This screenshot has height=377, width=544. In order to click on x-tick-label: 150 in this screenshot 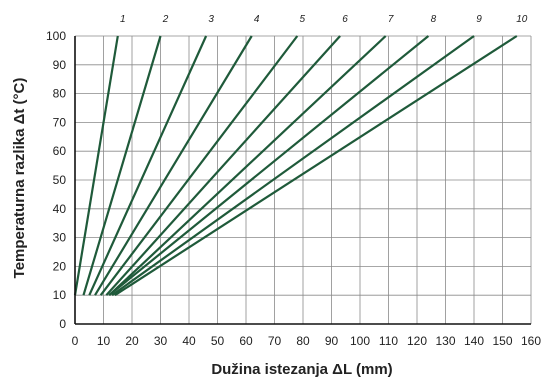, I will do `click(502, 341)`.